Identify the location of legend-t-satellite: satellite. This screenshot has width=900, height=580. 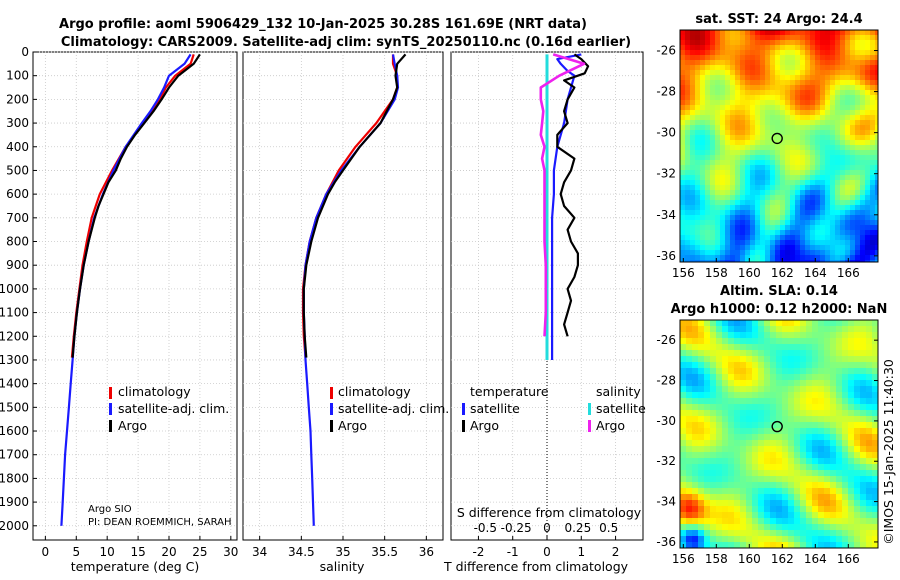
(495, 408).